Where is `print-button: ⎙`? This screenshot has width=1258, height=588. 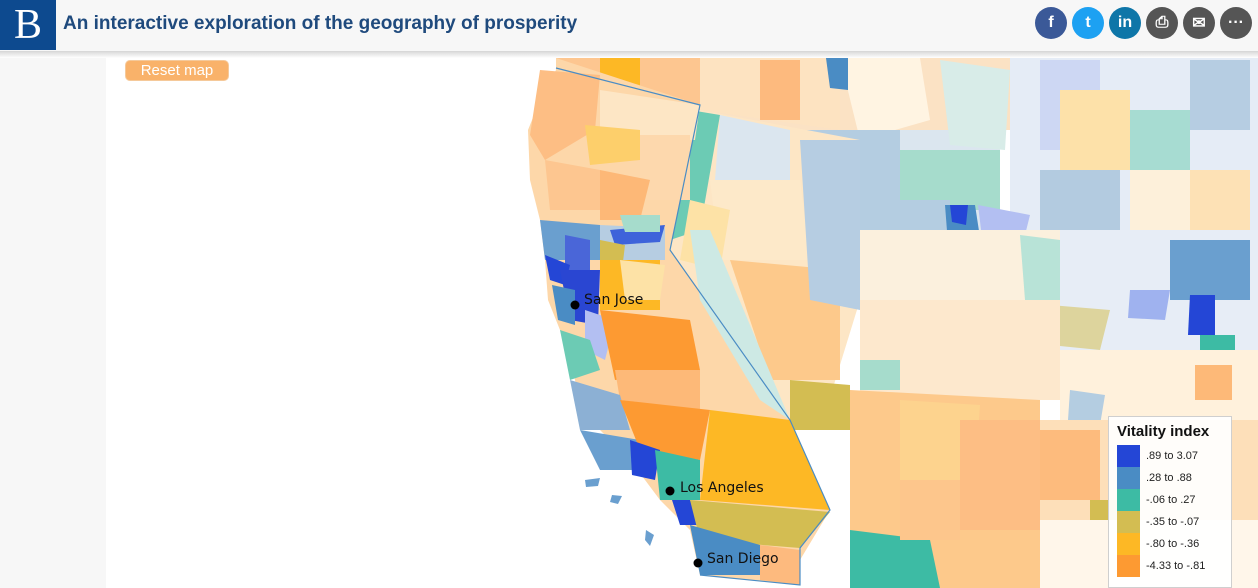 print-button: ⎙ is located at coordinates (1162, 23).